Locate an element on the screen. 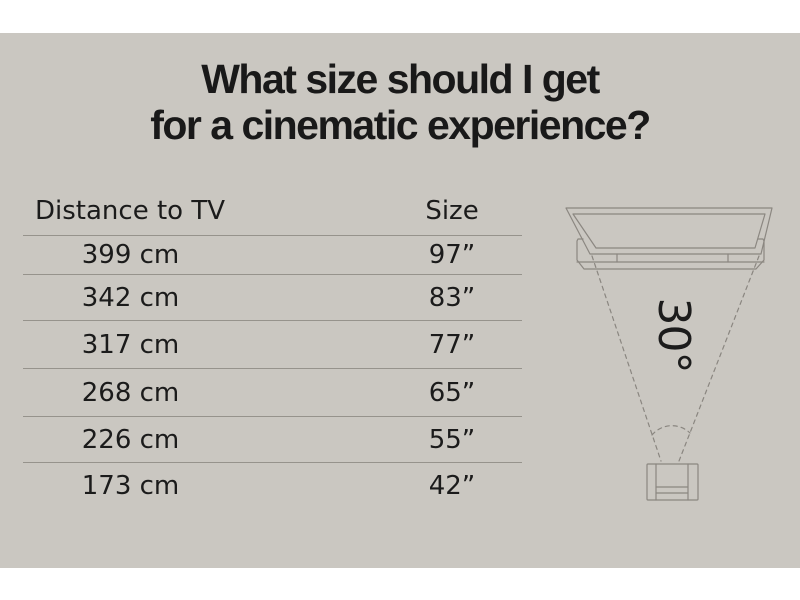  distance-value: 268 cm is located at coordinates (130, 392).